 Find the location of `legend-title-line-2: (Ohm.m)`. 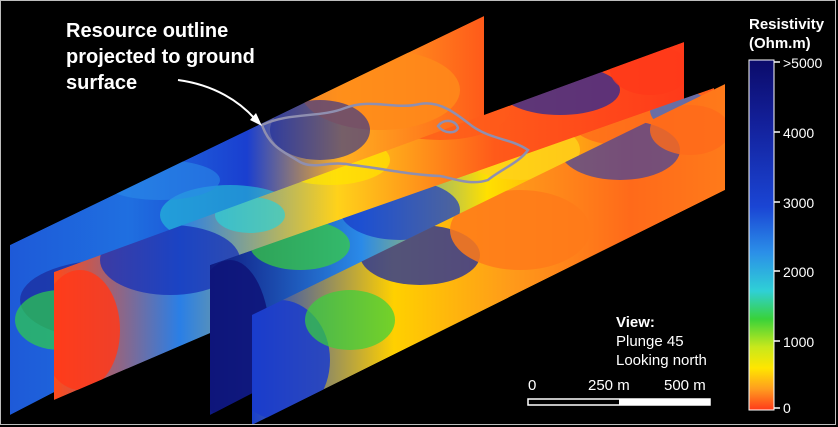

legend-title-line-2: (Ohm.m) is located at coordinates (780, 43).